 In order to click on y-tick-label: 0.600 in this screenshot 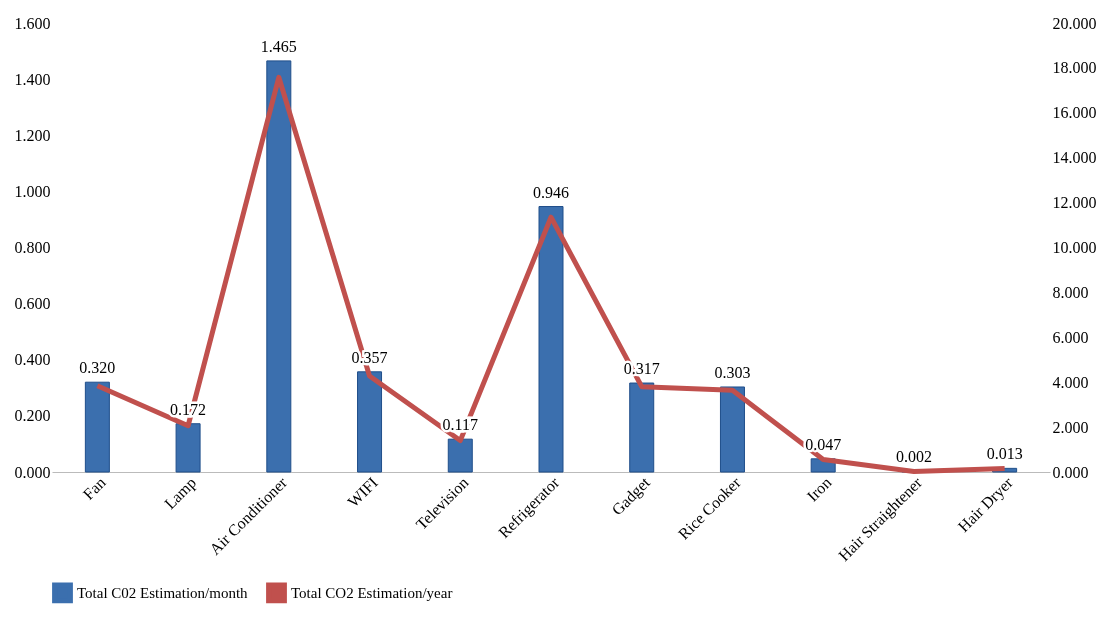, I will do `click(32, 304)`.